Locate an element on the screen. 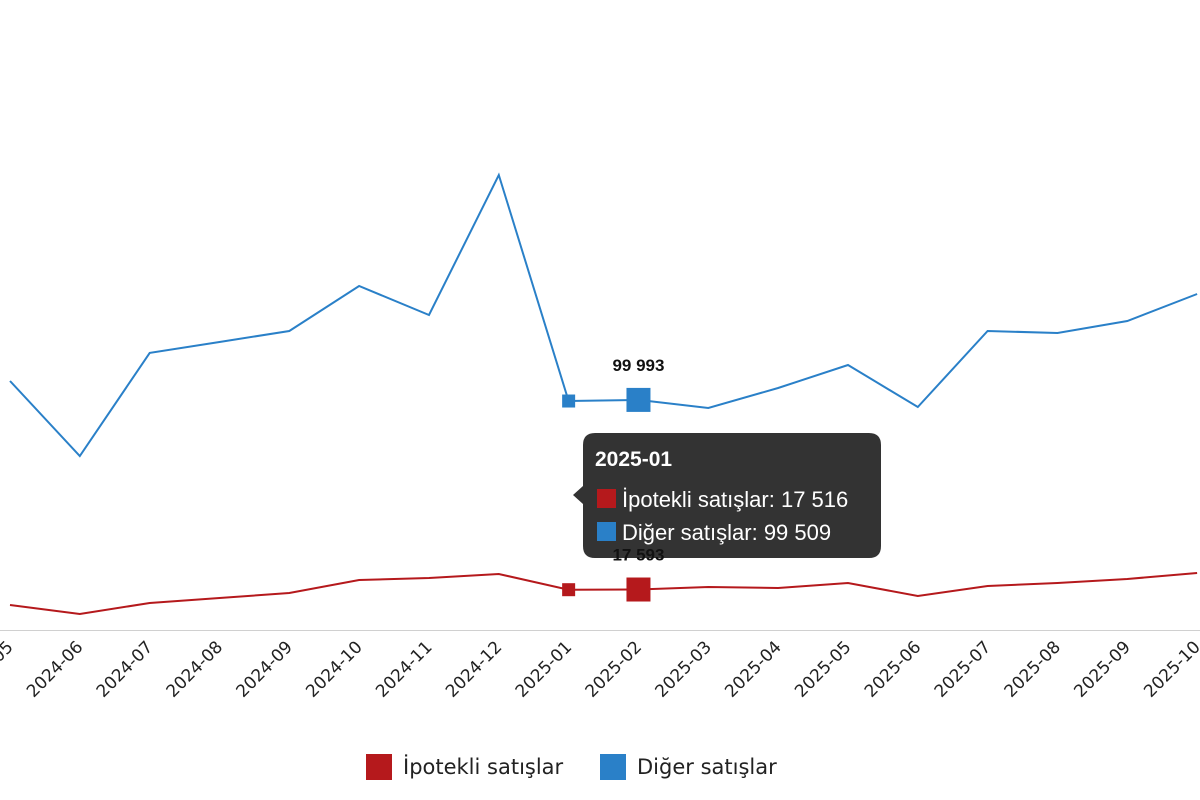  tooltip-line: İpotekli satışlar: 17 516 is located at coordinates (735, 499).